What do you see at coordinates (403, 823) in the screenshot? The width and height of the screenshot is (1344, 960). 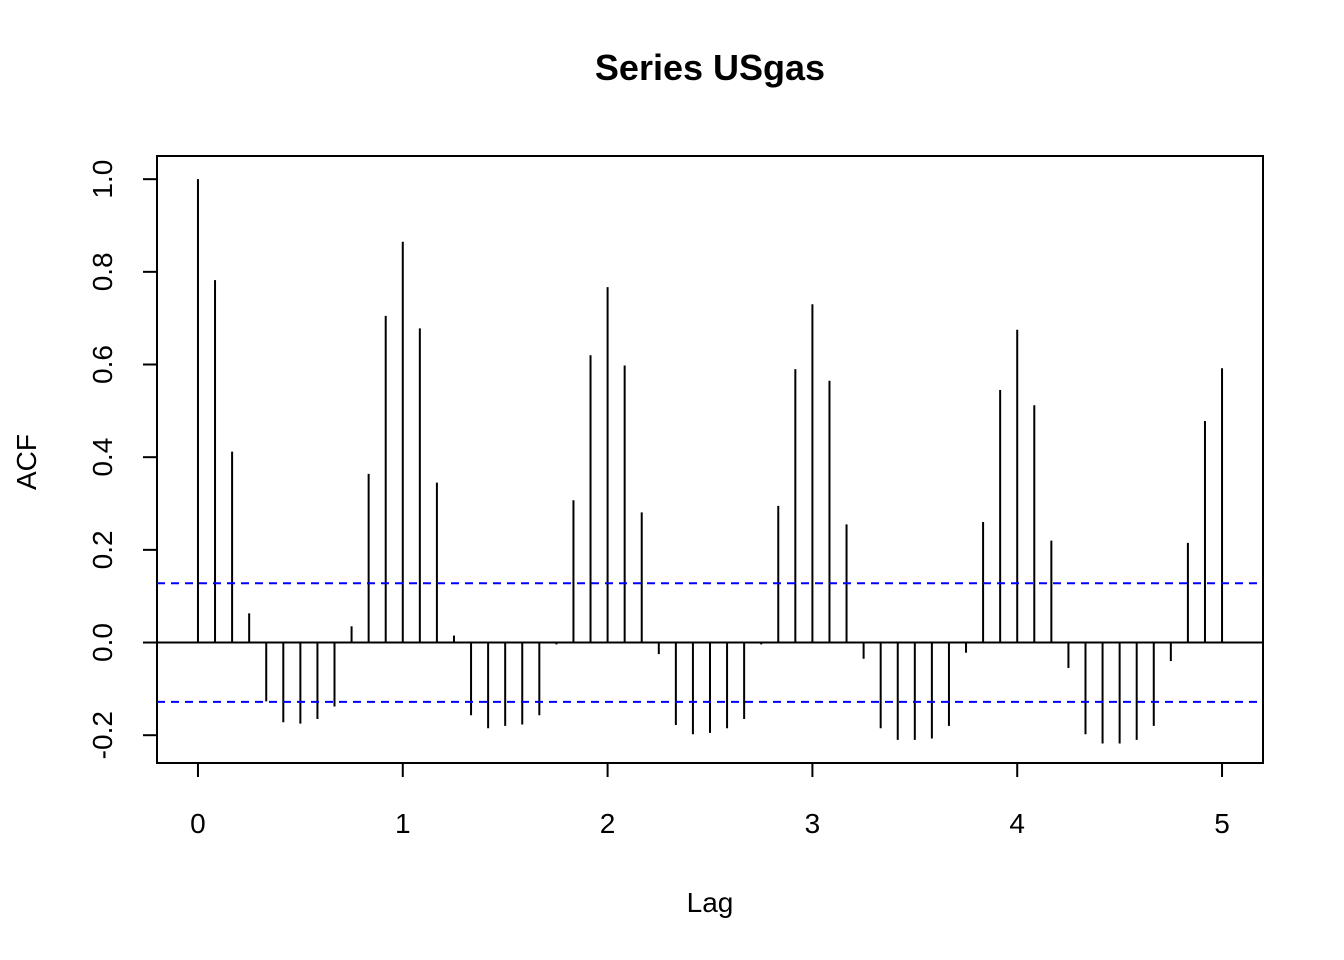 I see `x-tick-label: 1` at bounding box center [403, 823].